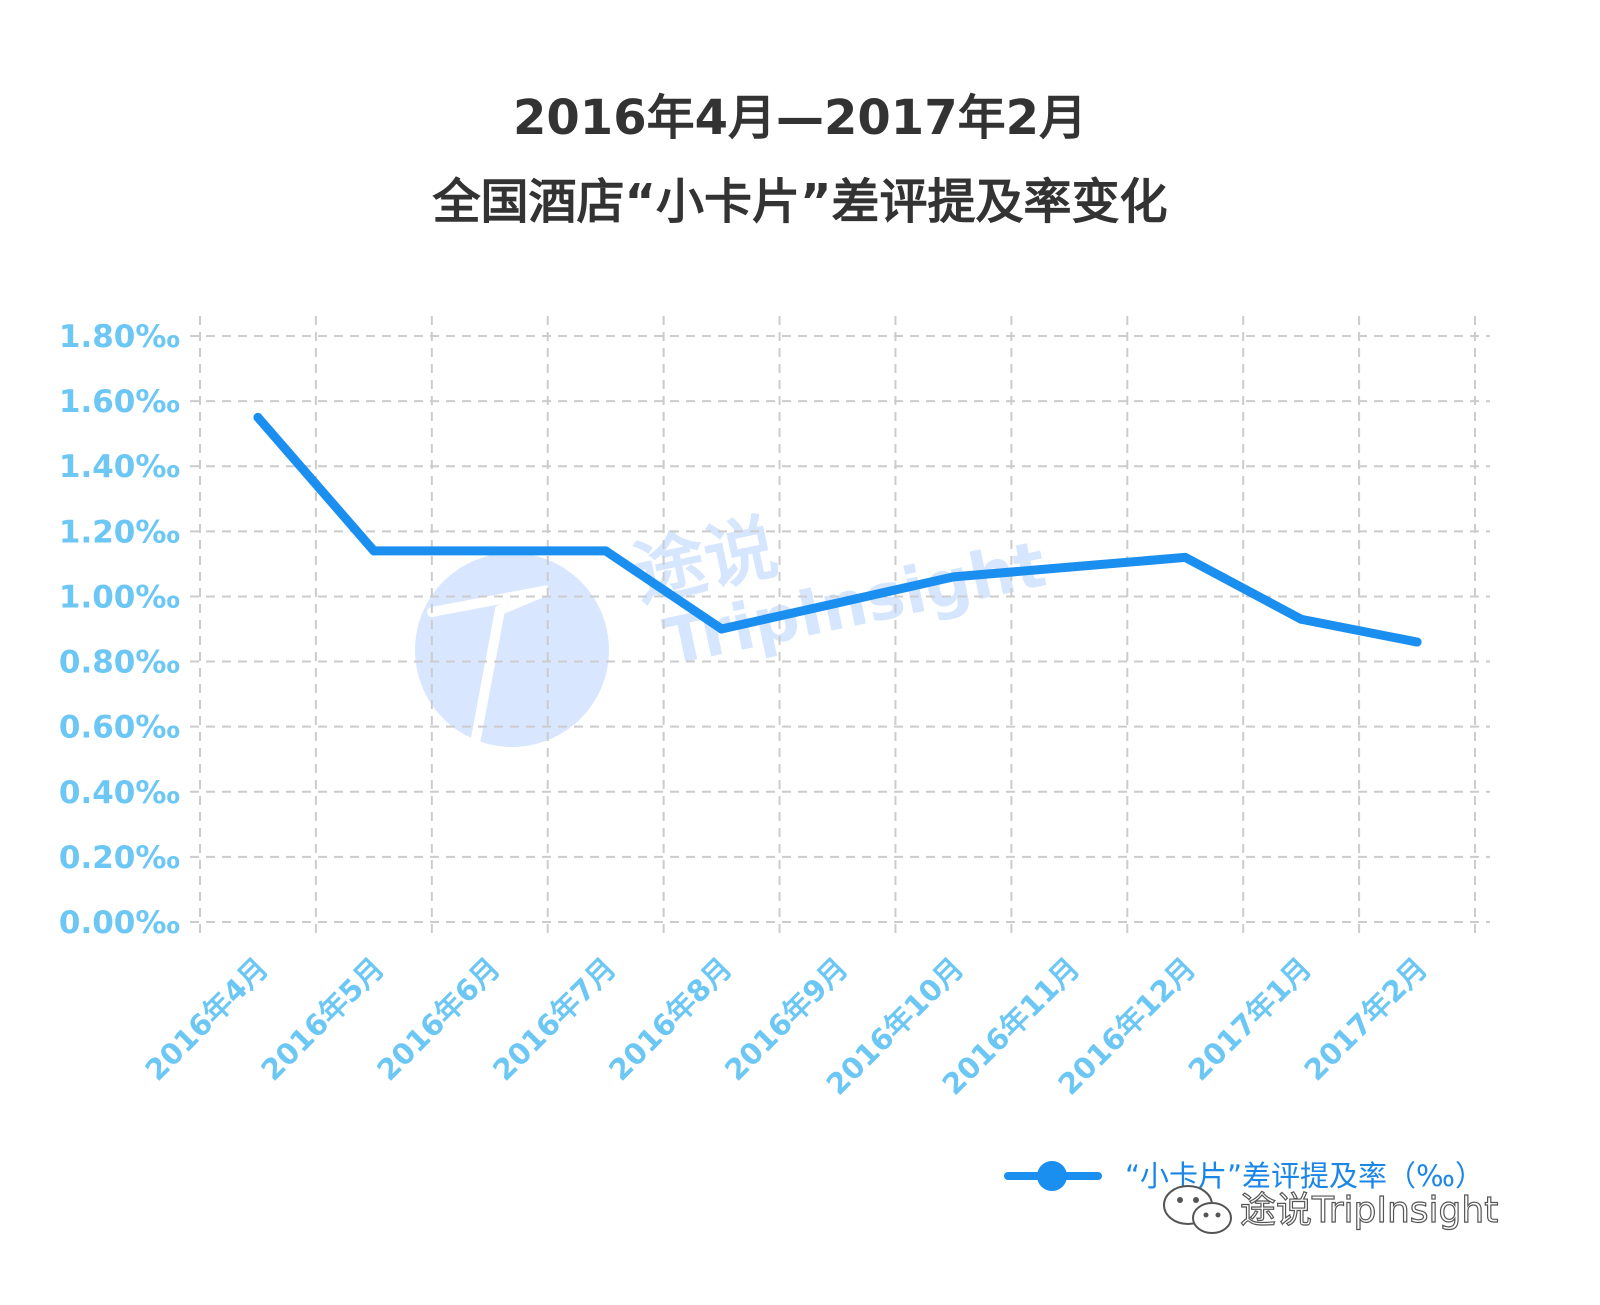 This screenshot has width=1600, height=1305. I want to click on y-tick-label: 0.60‰, so click(119, 728).